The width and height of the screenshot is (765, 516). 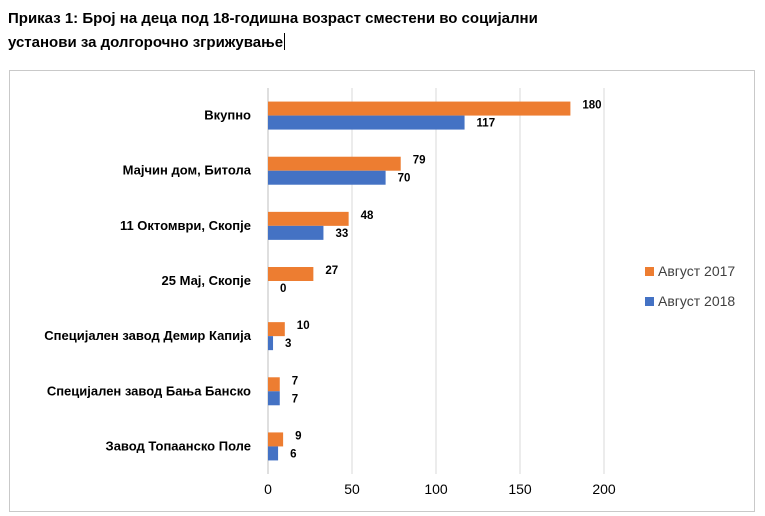 What do you see at coordinates (341, 234) in the screenshot?
I see `data-label: 33` at bounding box center [341, 234].